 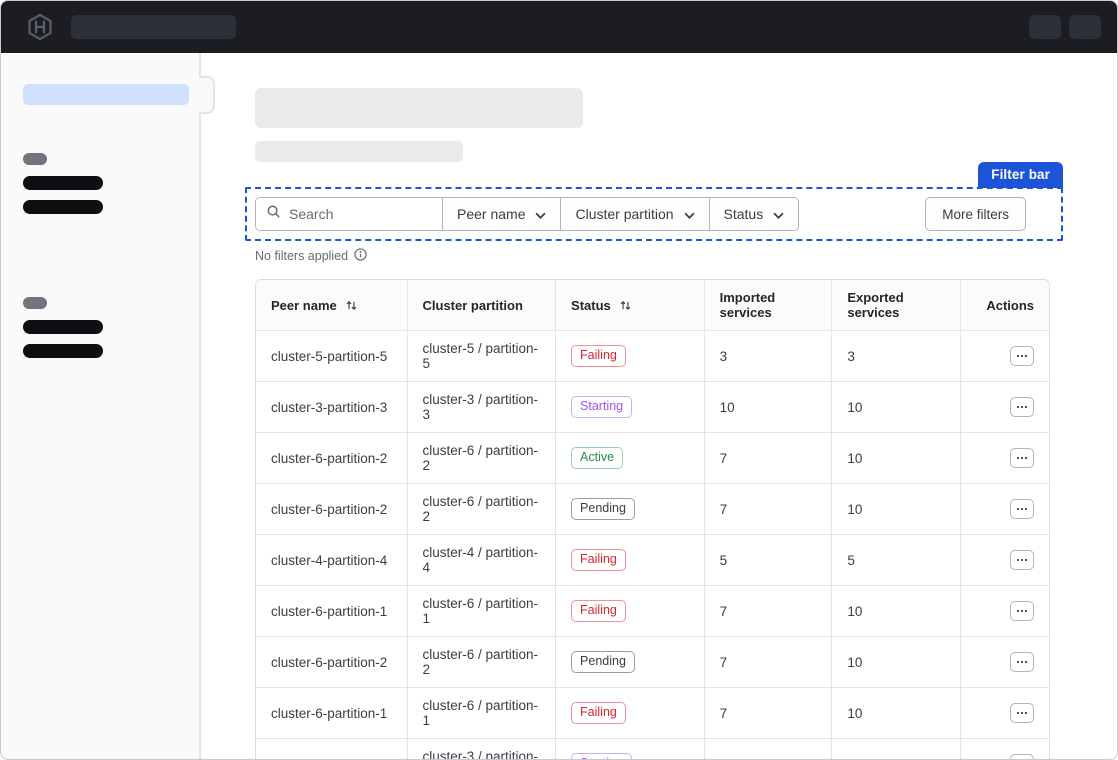 I want to click on filter-dropdown-status: Status, so click(x=753, y=214).